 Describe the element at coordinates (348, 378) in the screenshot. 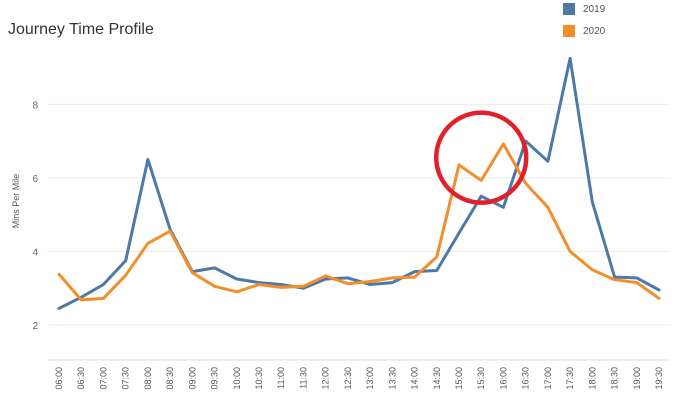

I see `x-tick-label-12-30: 12:30` at that location.